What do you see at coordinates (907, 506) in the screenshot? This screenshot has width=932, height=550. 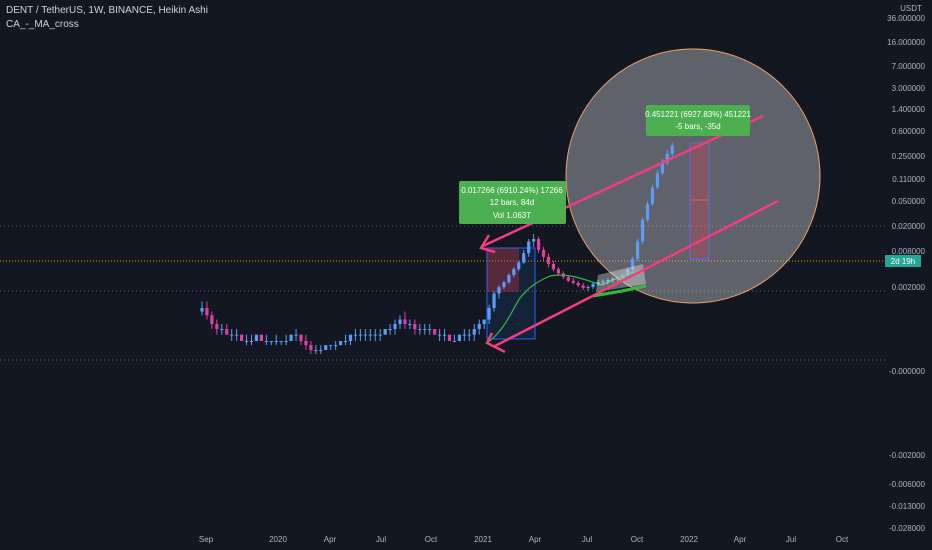 I see `price-tick-label: -0.013000` at bounding box center [907, 506].